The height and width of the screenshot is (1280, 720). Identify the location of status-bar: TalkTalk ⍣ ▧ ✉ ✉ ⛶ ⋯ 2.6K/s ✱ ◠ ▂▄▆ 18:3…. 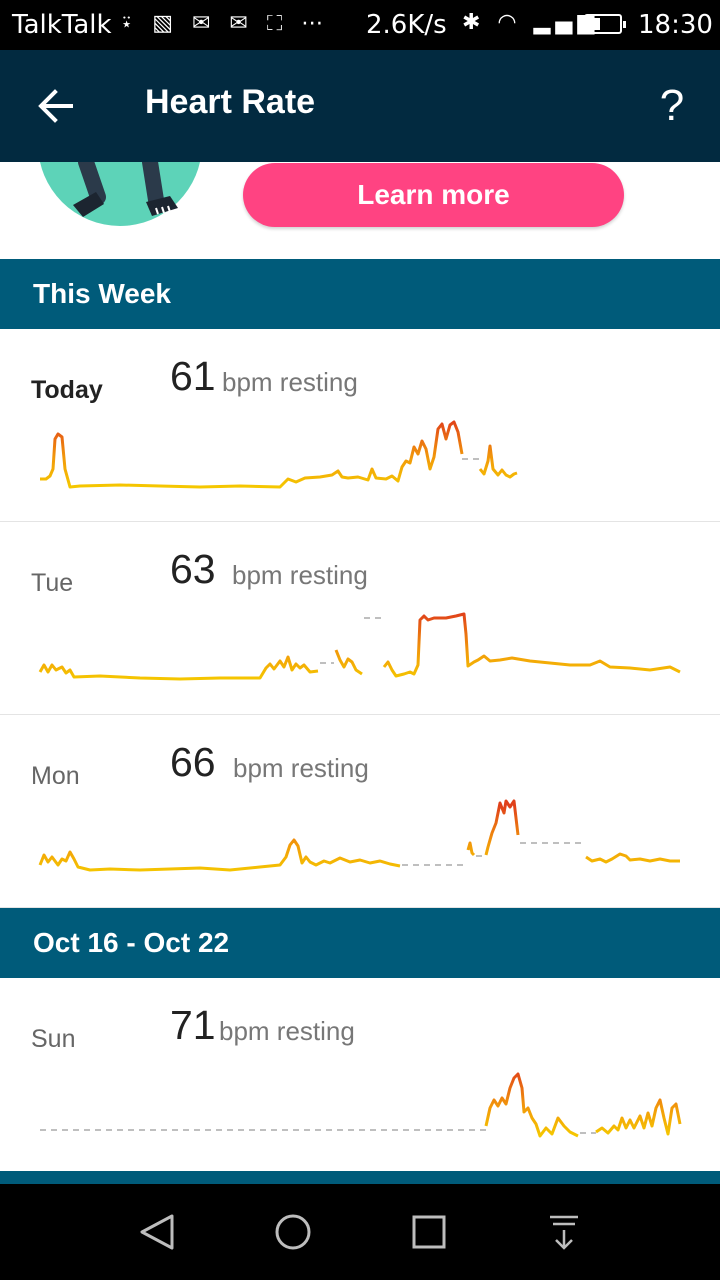
(360, 25).